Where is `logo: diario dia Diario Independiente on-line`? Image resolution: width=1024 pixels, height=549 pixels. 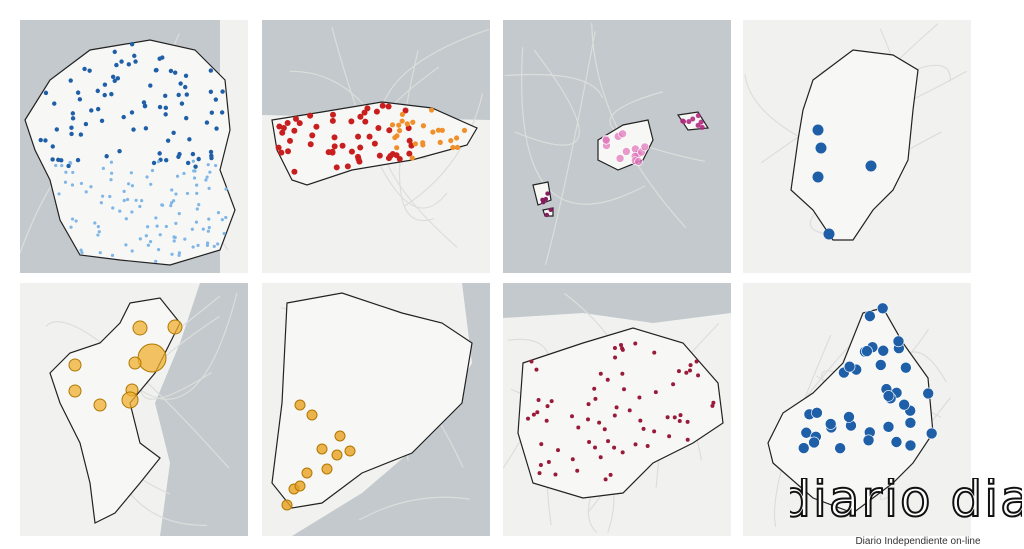
logo: diario dia Diario Independiente on-line is located at coordinates (906, 512).